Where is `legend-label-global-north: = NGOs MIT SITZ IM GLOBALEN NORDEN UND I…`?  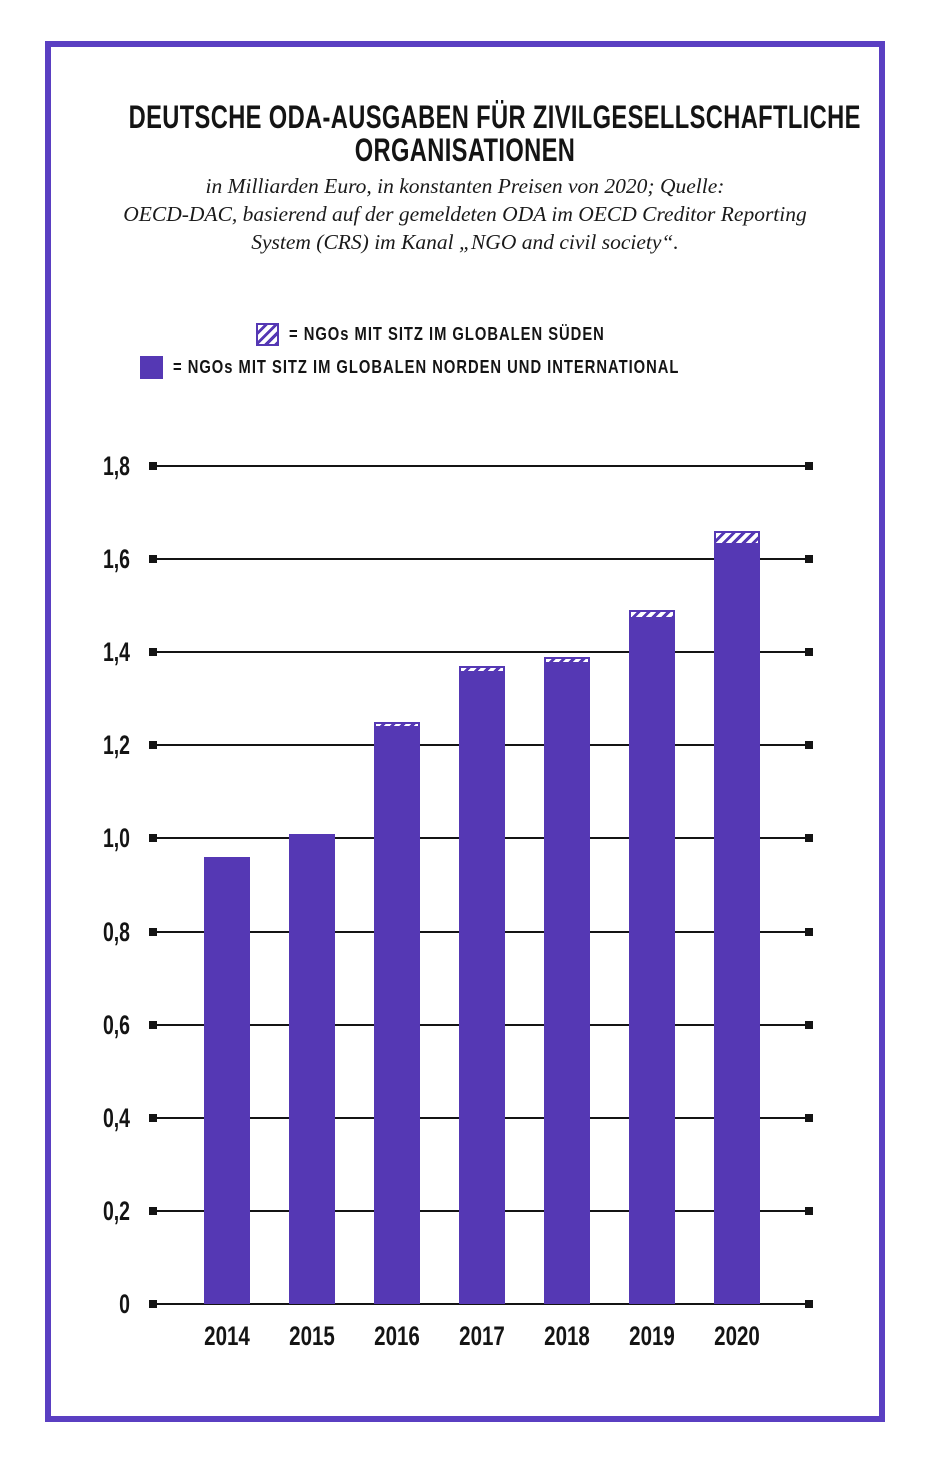 legend-label-global-north: = NGOs MIT SITZ IM GLOBALEN NORDEN UND I… is located at coordinates (426, 367).